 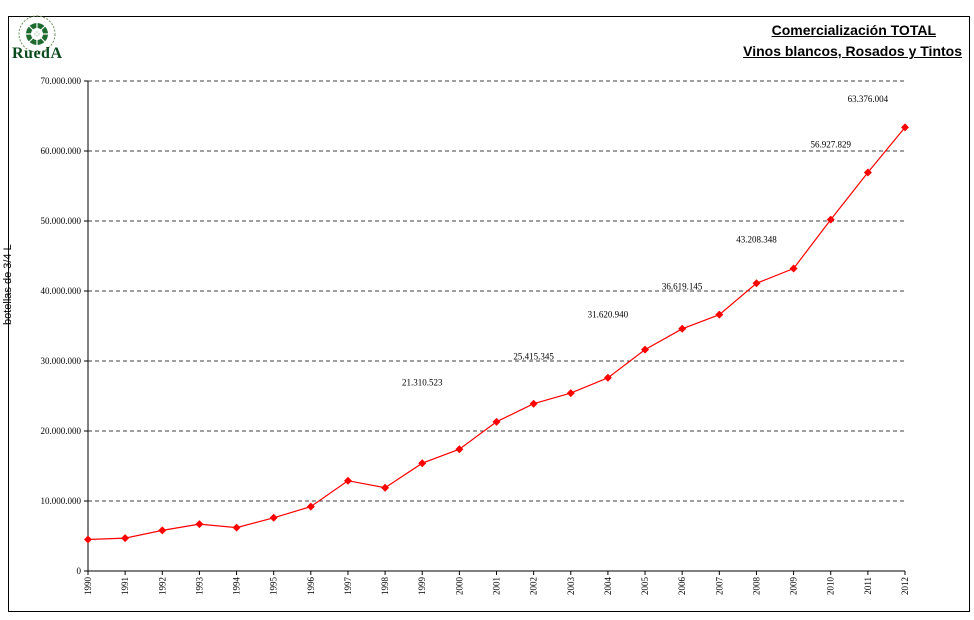 I want to click on data-label: 31.620.940, so click(x=608, y=315).